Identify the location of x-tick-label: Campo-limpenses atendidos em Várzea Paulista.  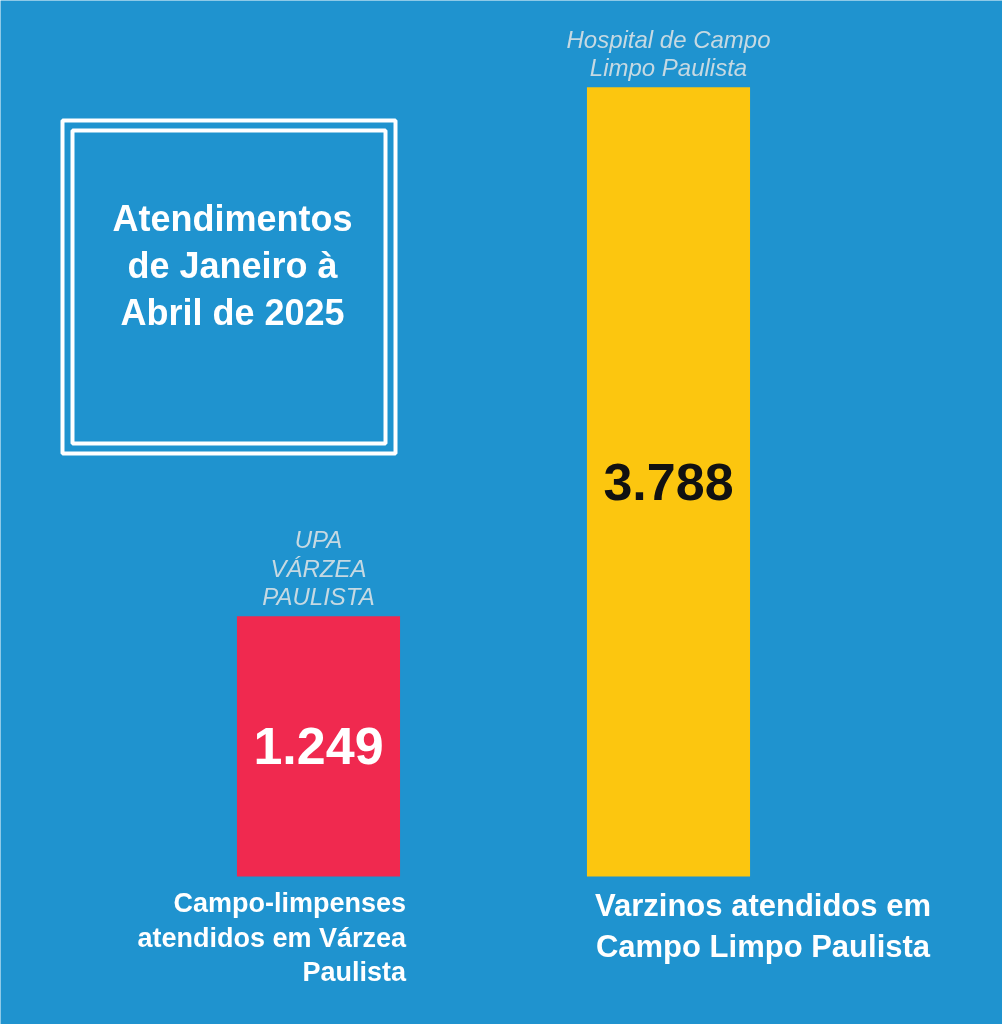
(272, 938).